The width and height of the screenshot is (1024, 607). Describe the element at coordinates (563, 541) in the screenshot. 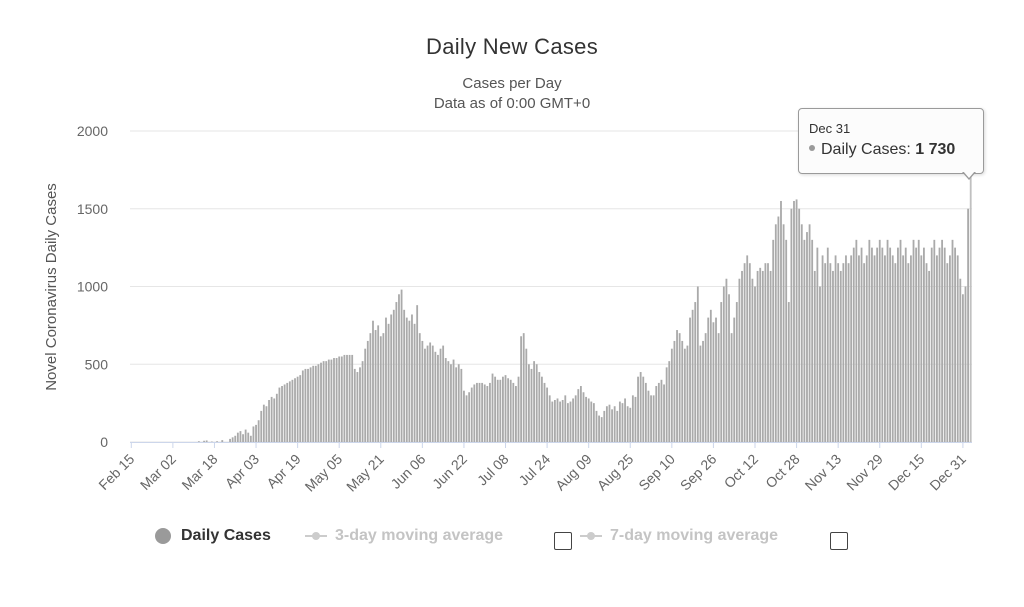

I see `checkbox-3-day-average` at that location.